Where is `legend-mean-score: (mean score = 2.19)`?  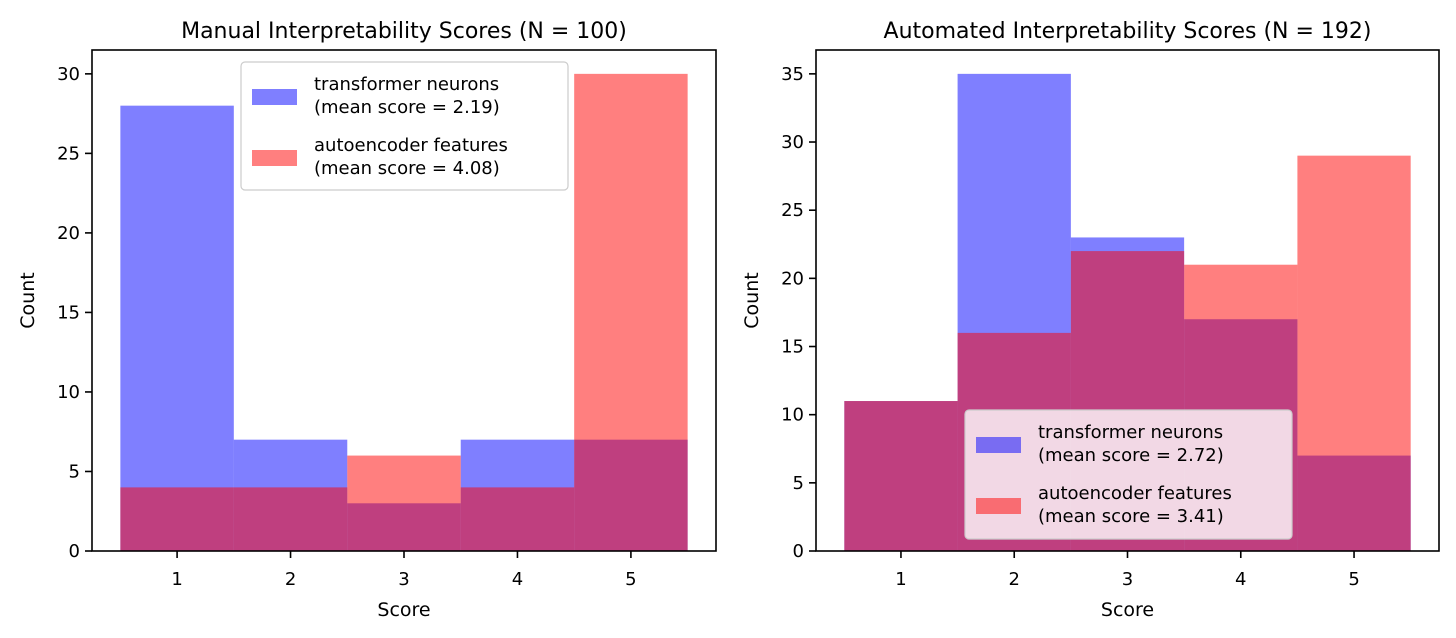 legend-mean-score: (mean score = 2.19) is located at coordinates (407, 107).